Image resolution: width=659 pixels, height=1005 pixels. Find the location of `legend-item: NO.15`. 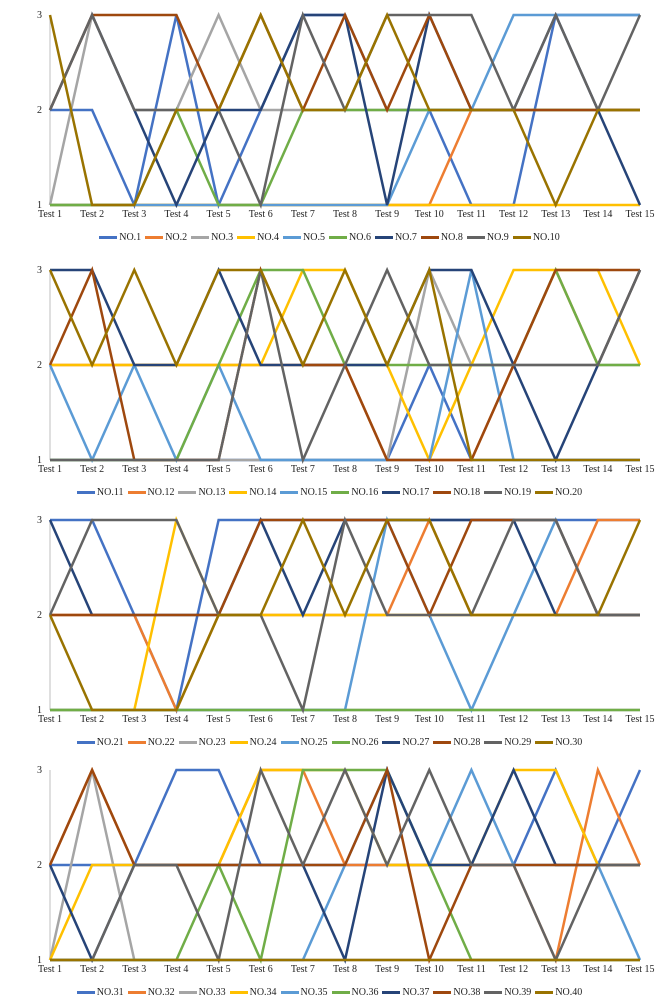

legend-item: NO.15 is located at coordinates (303, 492).